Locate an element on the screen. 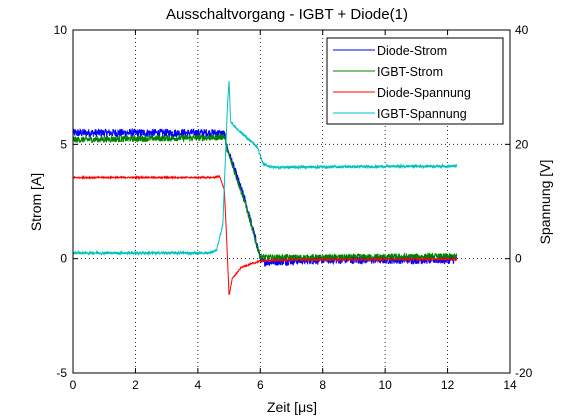  y-tick-label-left: 0 is located at coordinates (63, 259).